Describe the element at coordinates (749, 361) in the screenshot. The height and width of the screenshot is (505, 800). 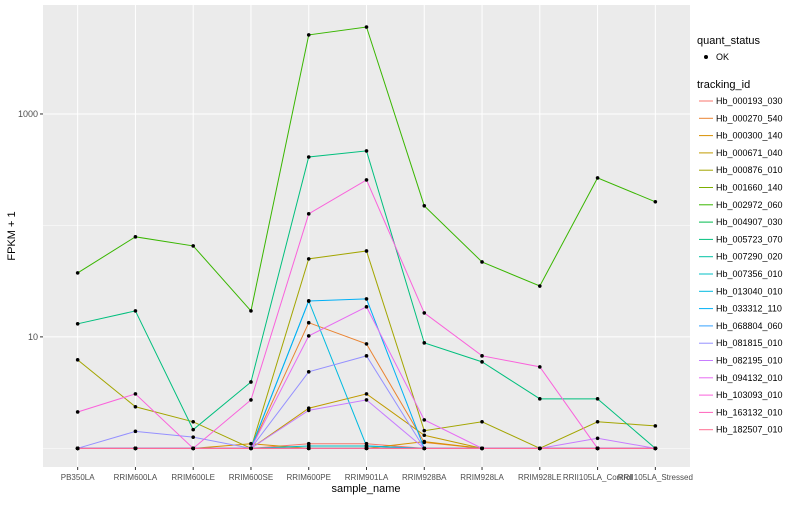
I see `legend-label: Hb_082195_010` at that location.